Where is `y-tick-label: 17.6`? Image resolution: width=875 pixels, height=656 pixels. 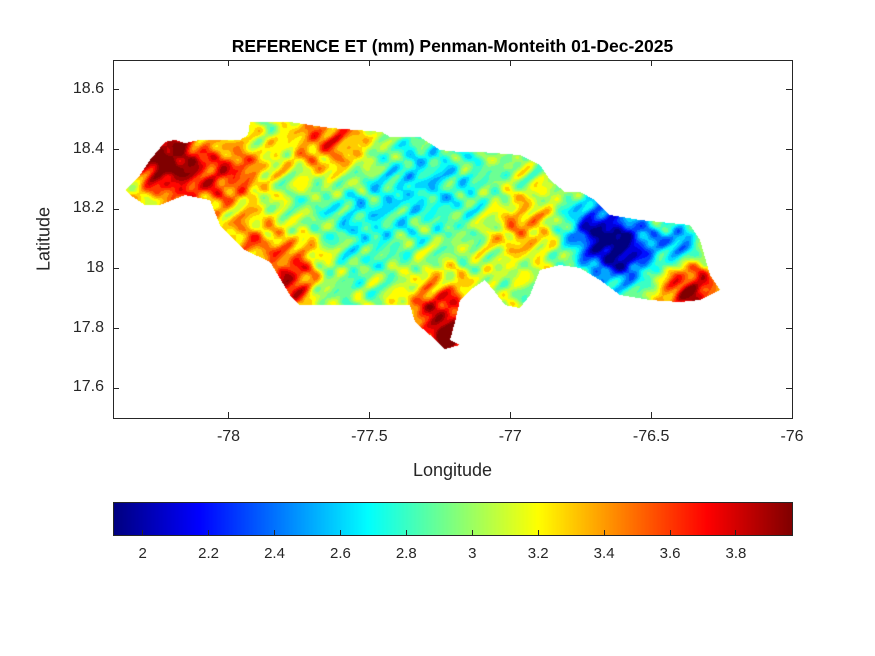
y-tick-label: 17.6 is located at coordinates (88, 387).